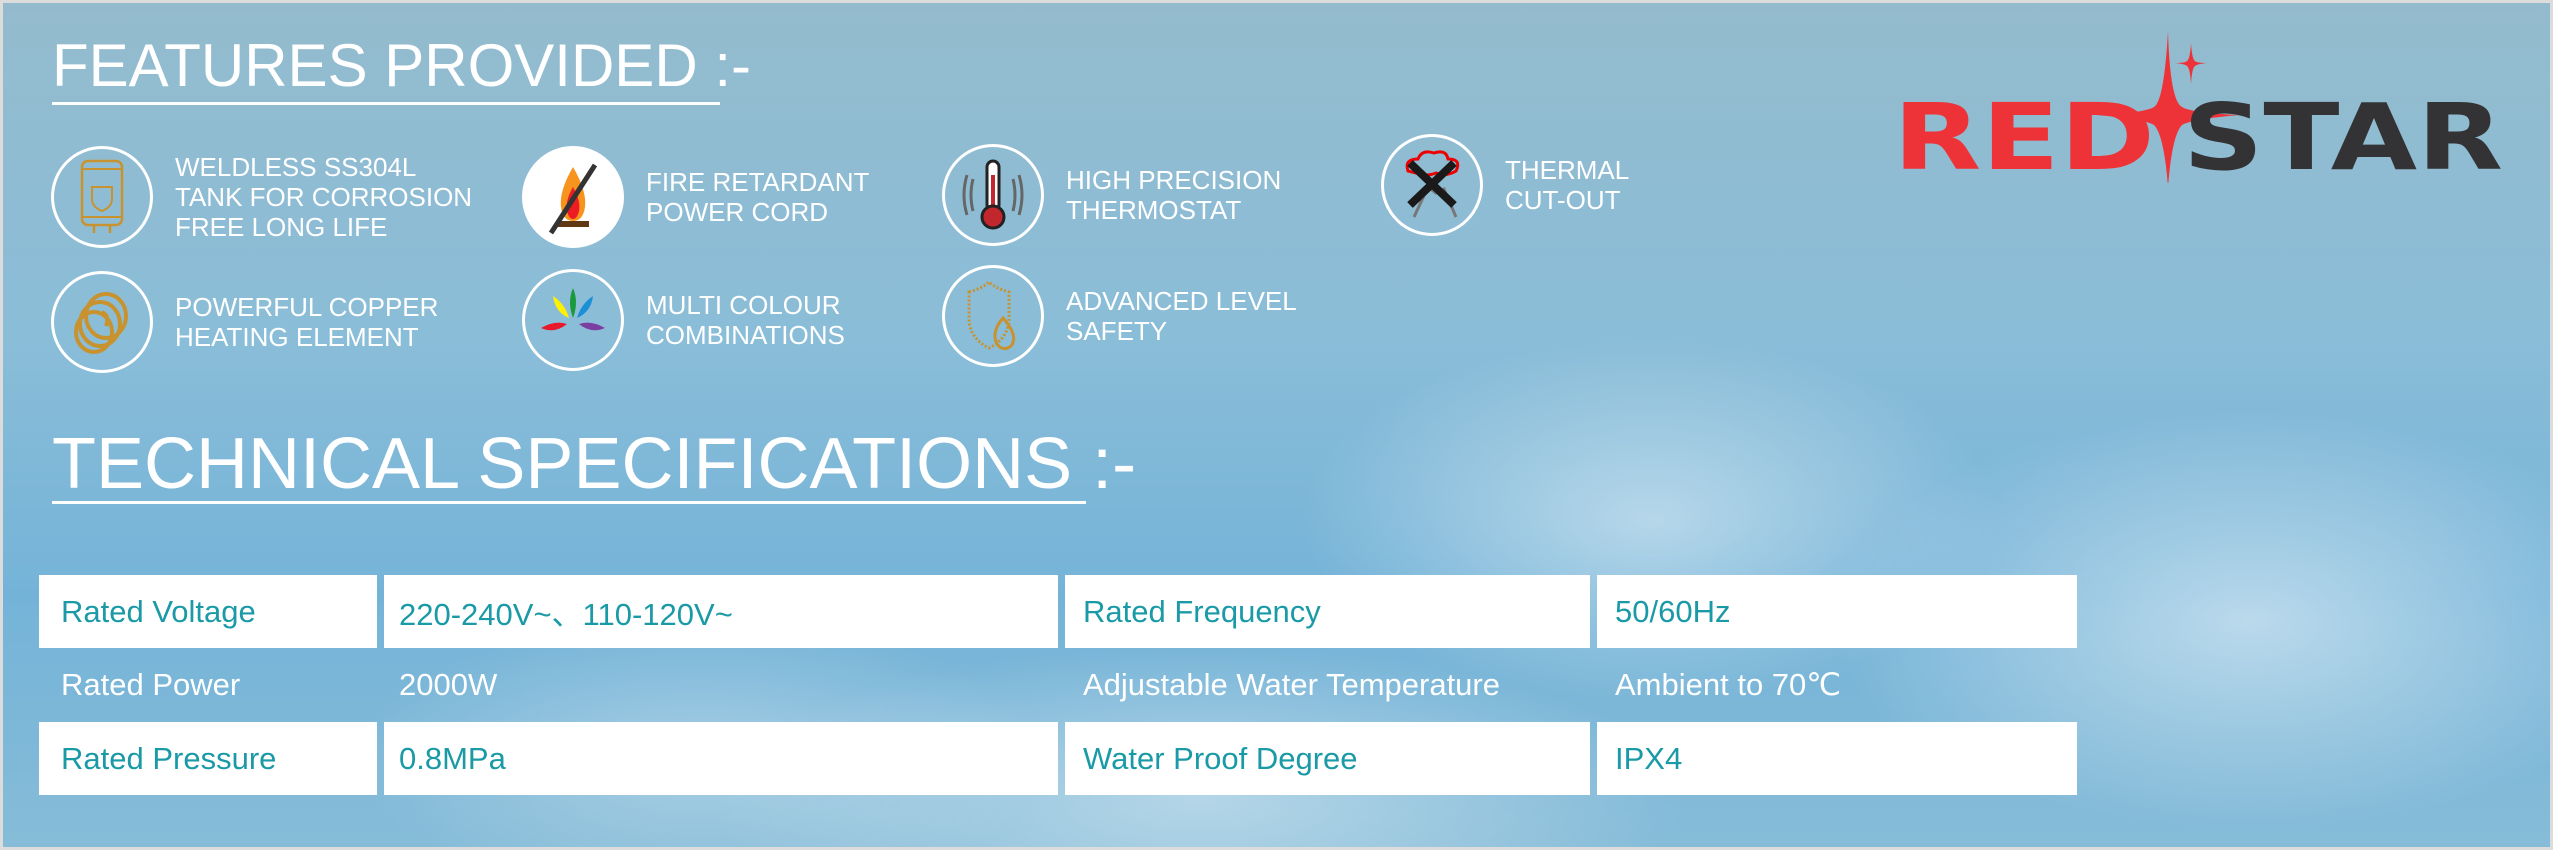 The width and height of the screenshot is (2553, 850). What do you see at coordinates (2024, 133) in the screenshot?
I see `logo-red: RED` at bounding box center [2024, 133].